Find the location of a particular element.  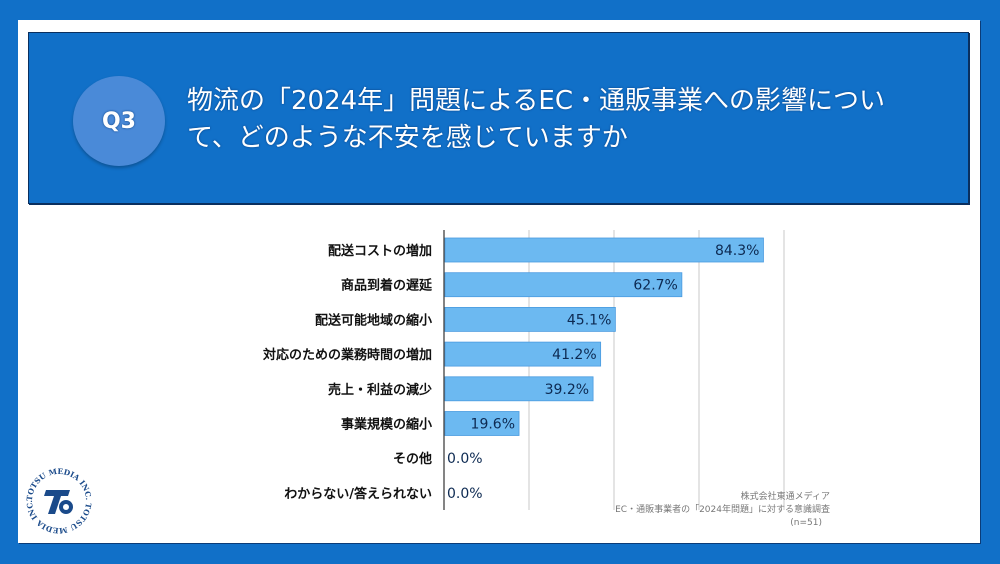

value-labels: 84.3% 62.7% 45.1% 41.2% 39.2% 19.6% 0.0% 0.0% is located at coordinates (603, 372).